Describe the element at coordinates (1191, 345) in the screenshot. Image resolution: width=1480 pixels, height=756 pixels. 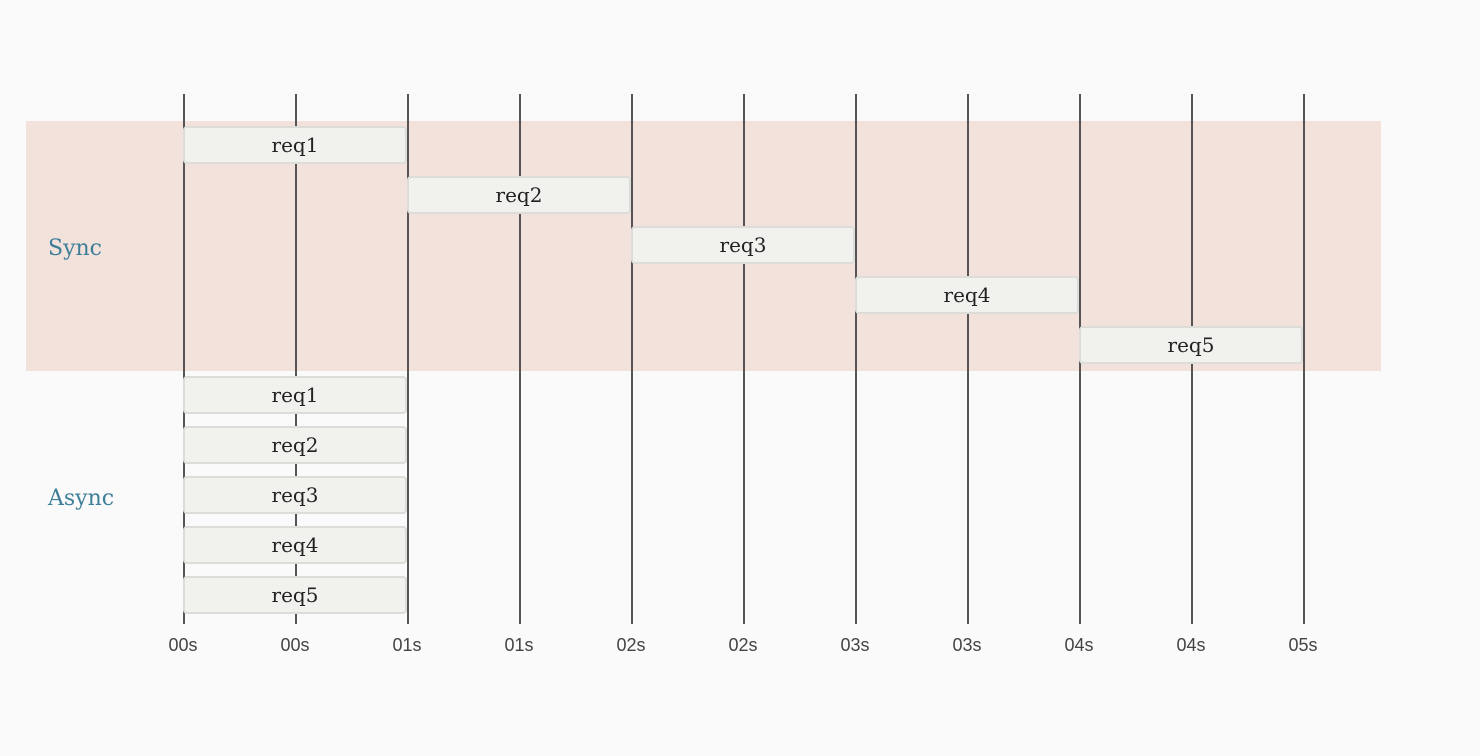
I see `sync-request-bar: req5` at that location.